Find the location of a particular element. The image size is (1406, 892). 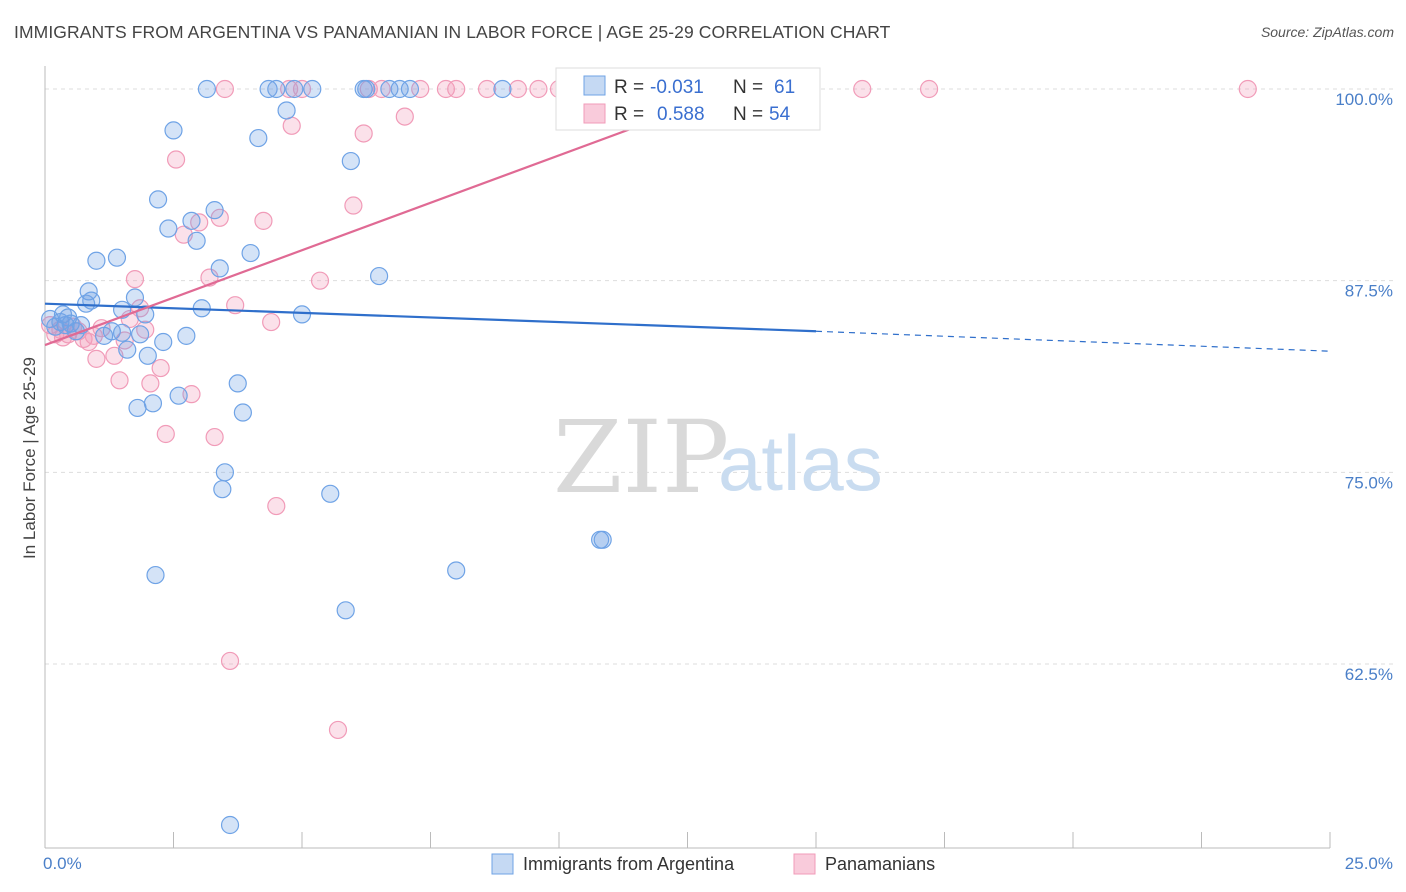

legend-n-label-blue: N = is located at coordinates (748, 87).